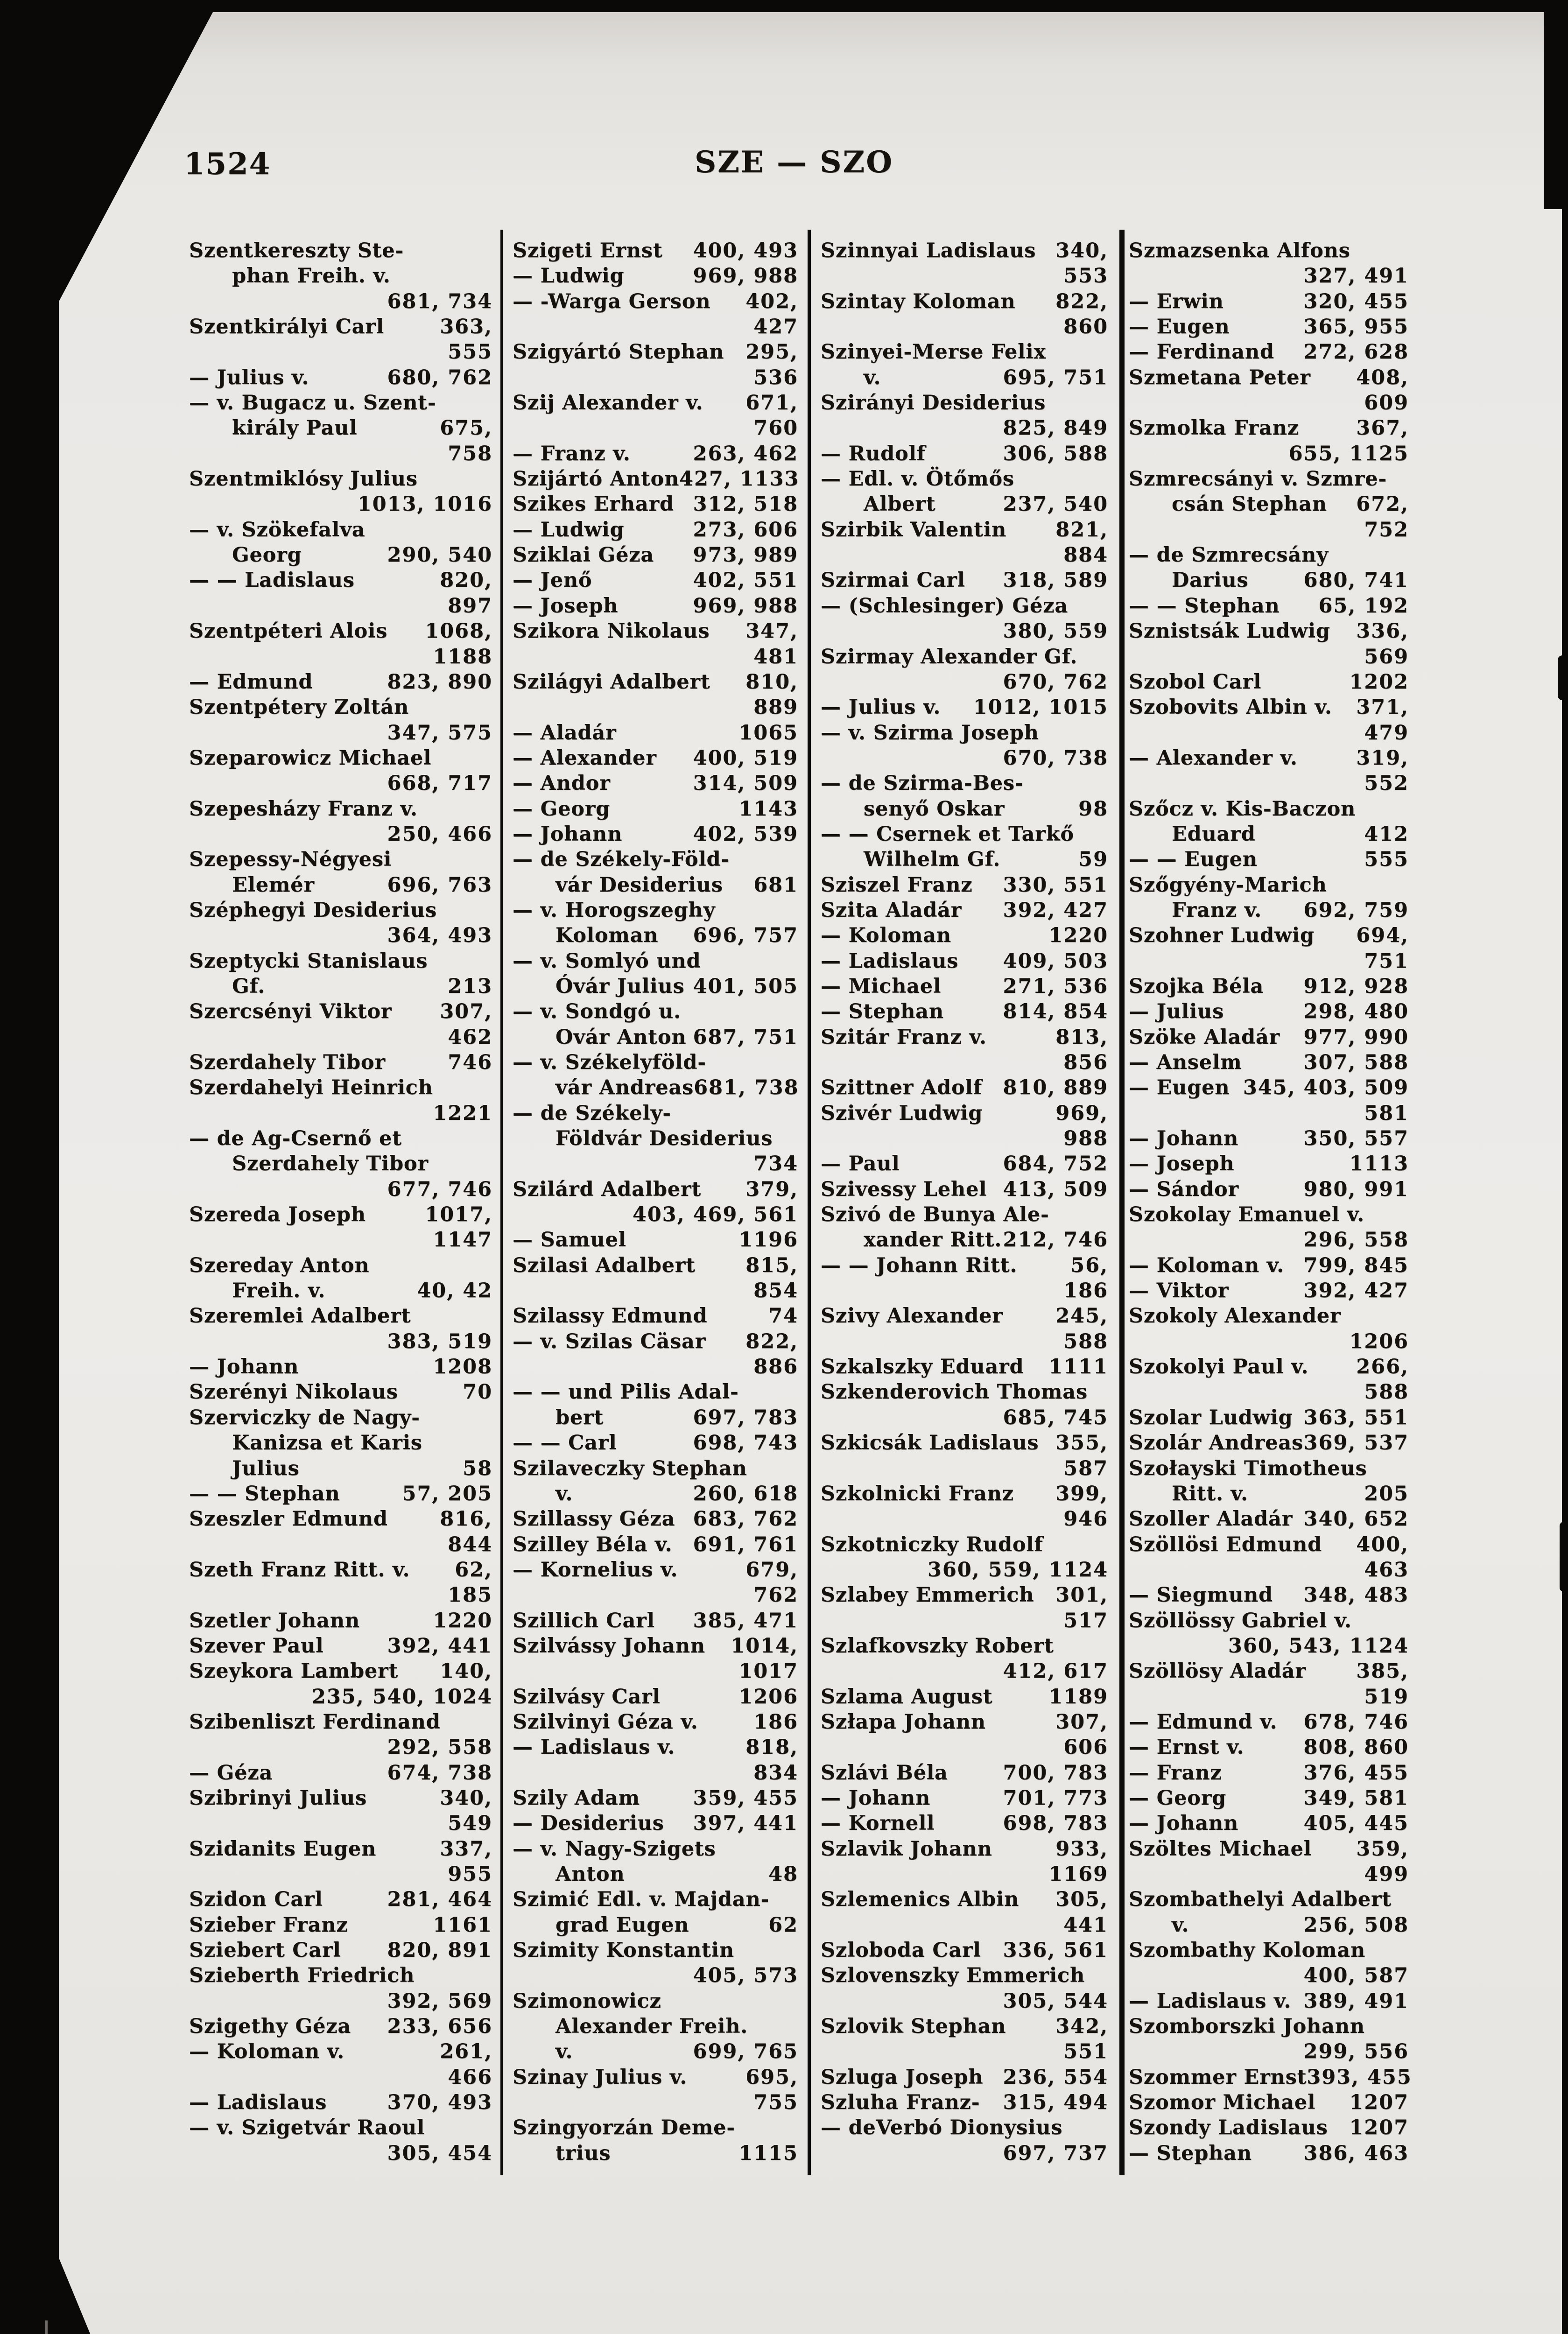  I want to click on entry-name: Szerdahely Tibor, so click(330, 1164).